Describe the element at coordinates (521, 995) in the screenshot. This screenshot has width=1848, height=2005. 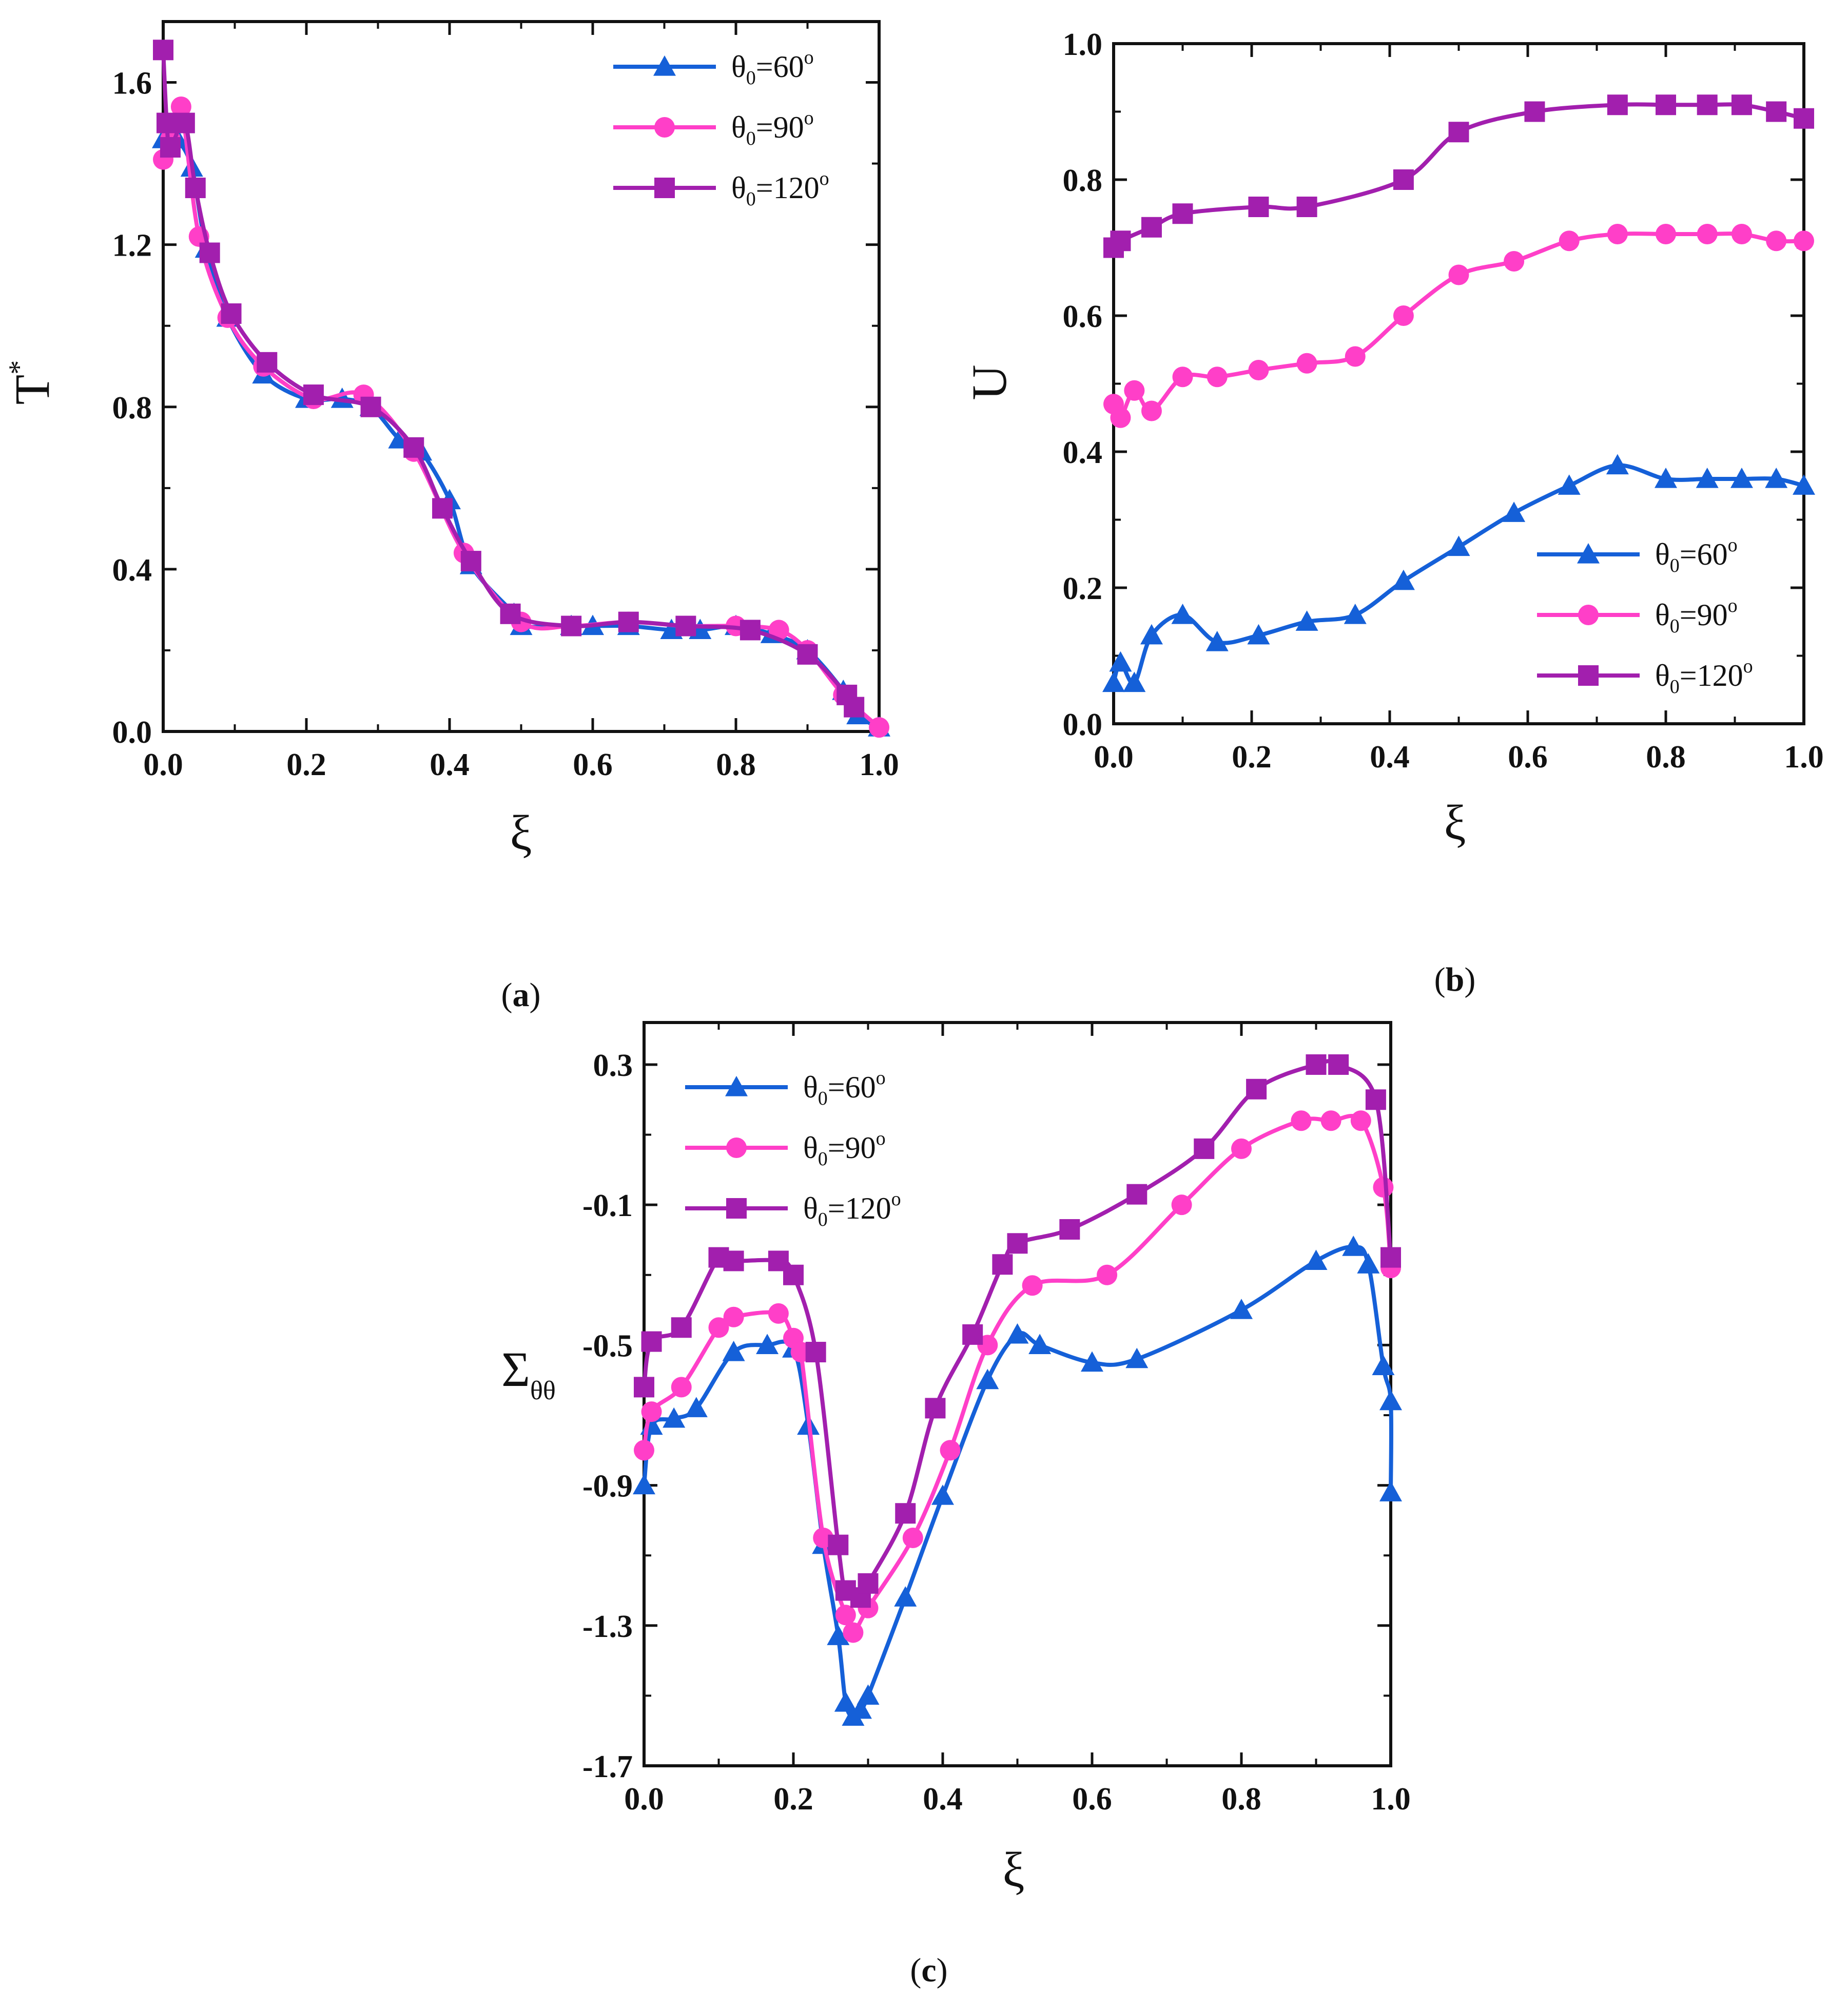
I see `panel-a-label: (a)` at that location.